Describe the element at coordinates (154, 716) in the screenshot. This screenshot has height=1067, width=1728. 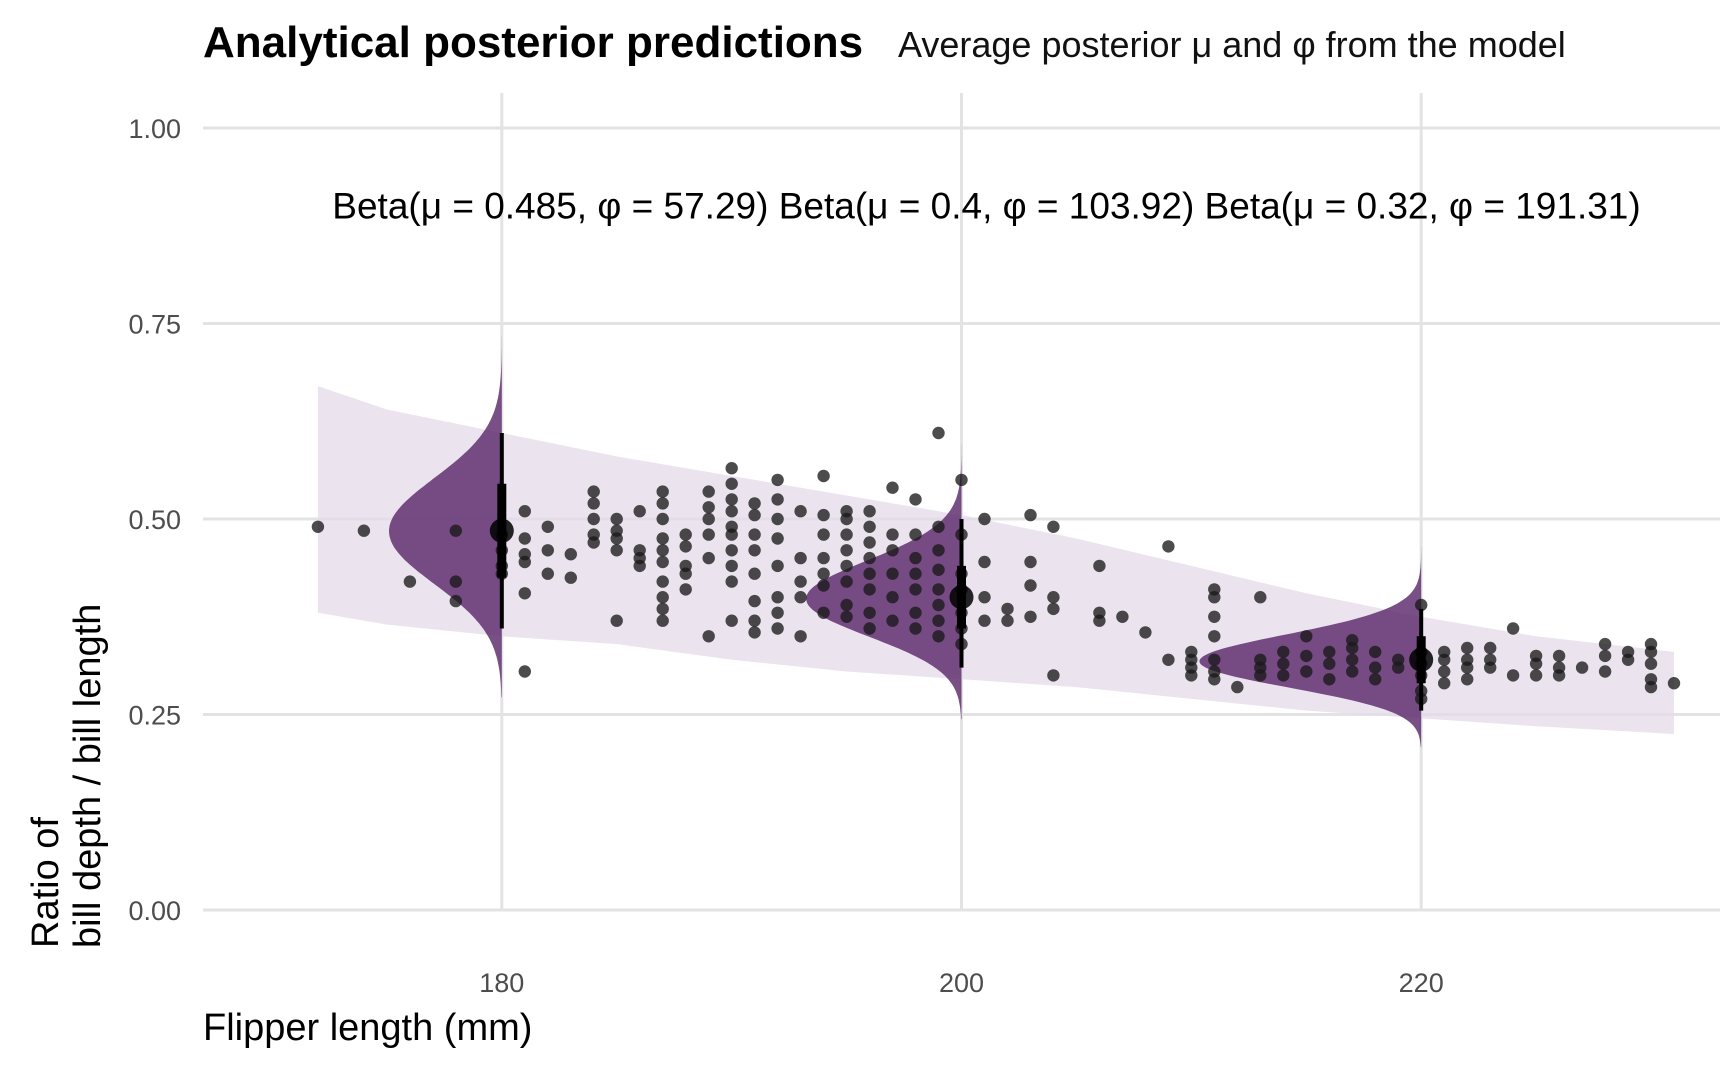
I see `y-tick-label-1: 0.25` at that location.